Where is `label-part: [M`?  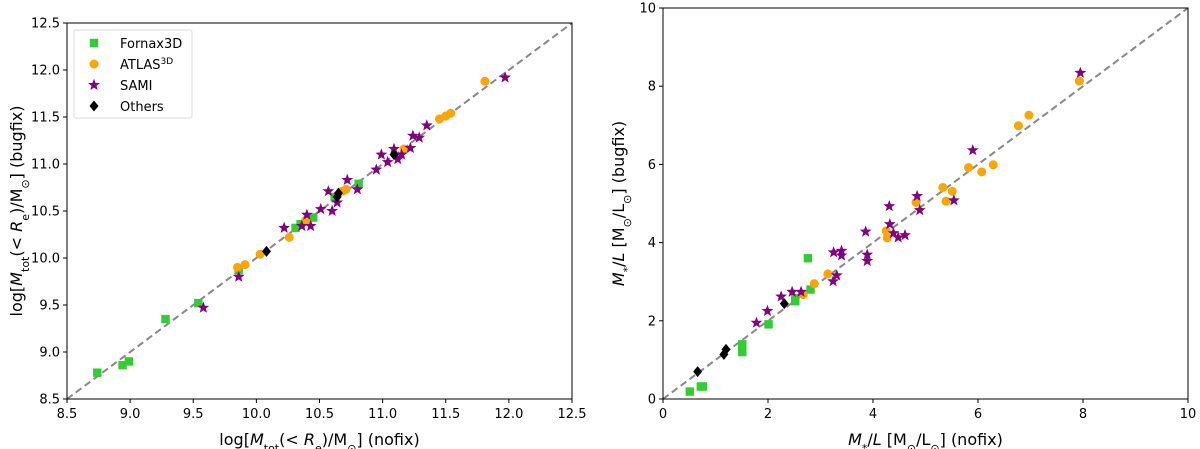
label-part: [M is located at coordinates (894, 439).